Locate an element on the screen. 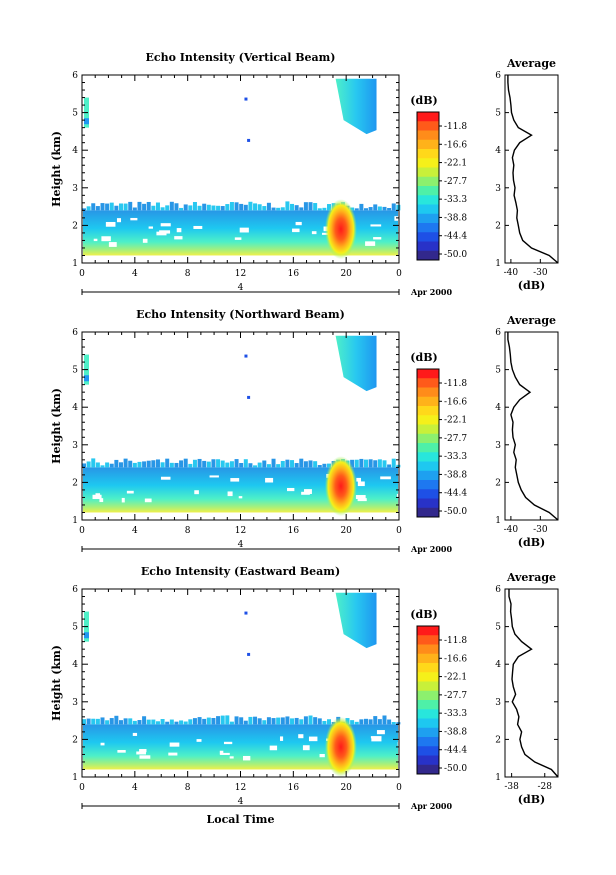 This screenshot has width=616, height=875. y-axis-label: Height (km) is located at coordinates (56, 683).